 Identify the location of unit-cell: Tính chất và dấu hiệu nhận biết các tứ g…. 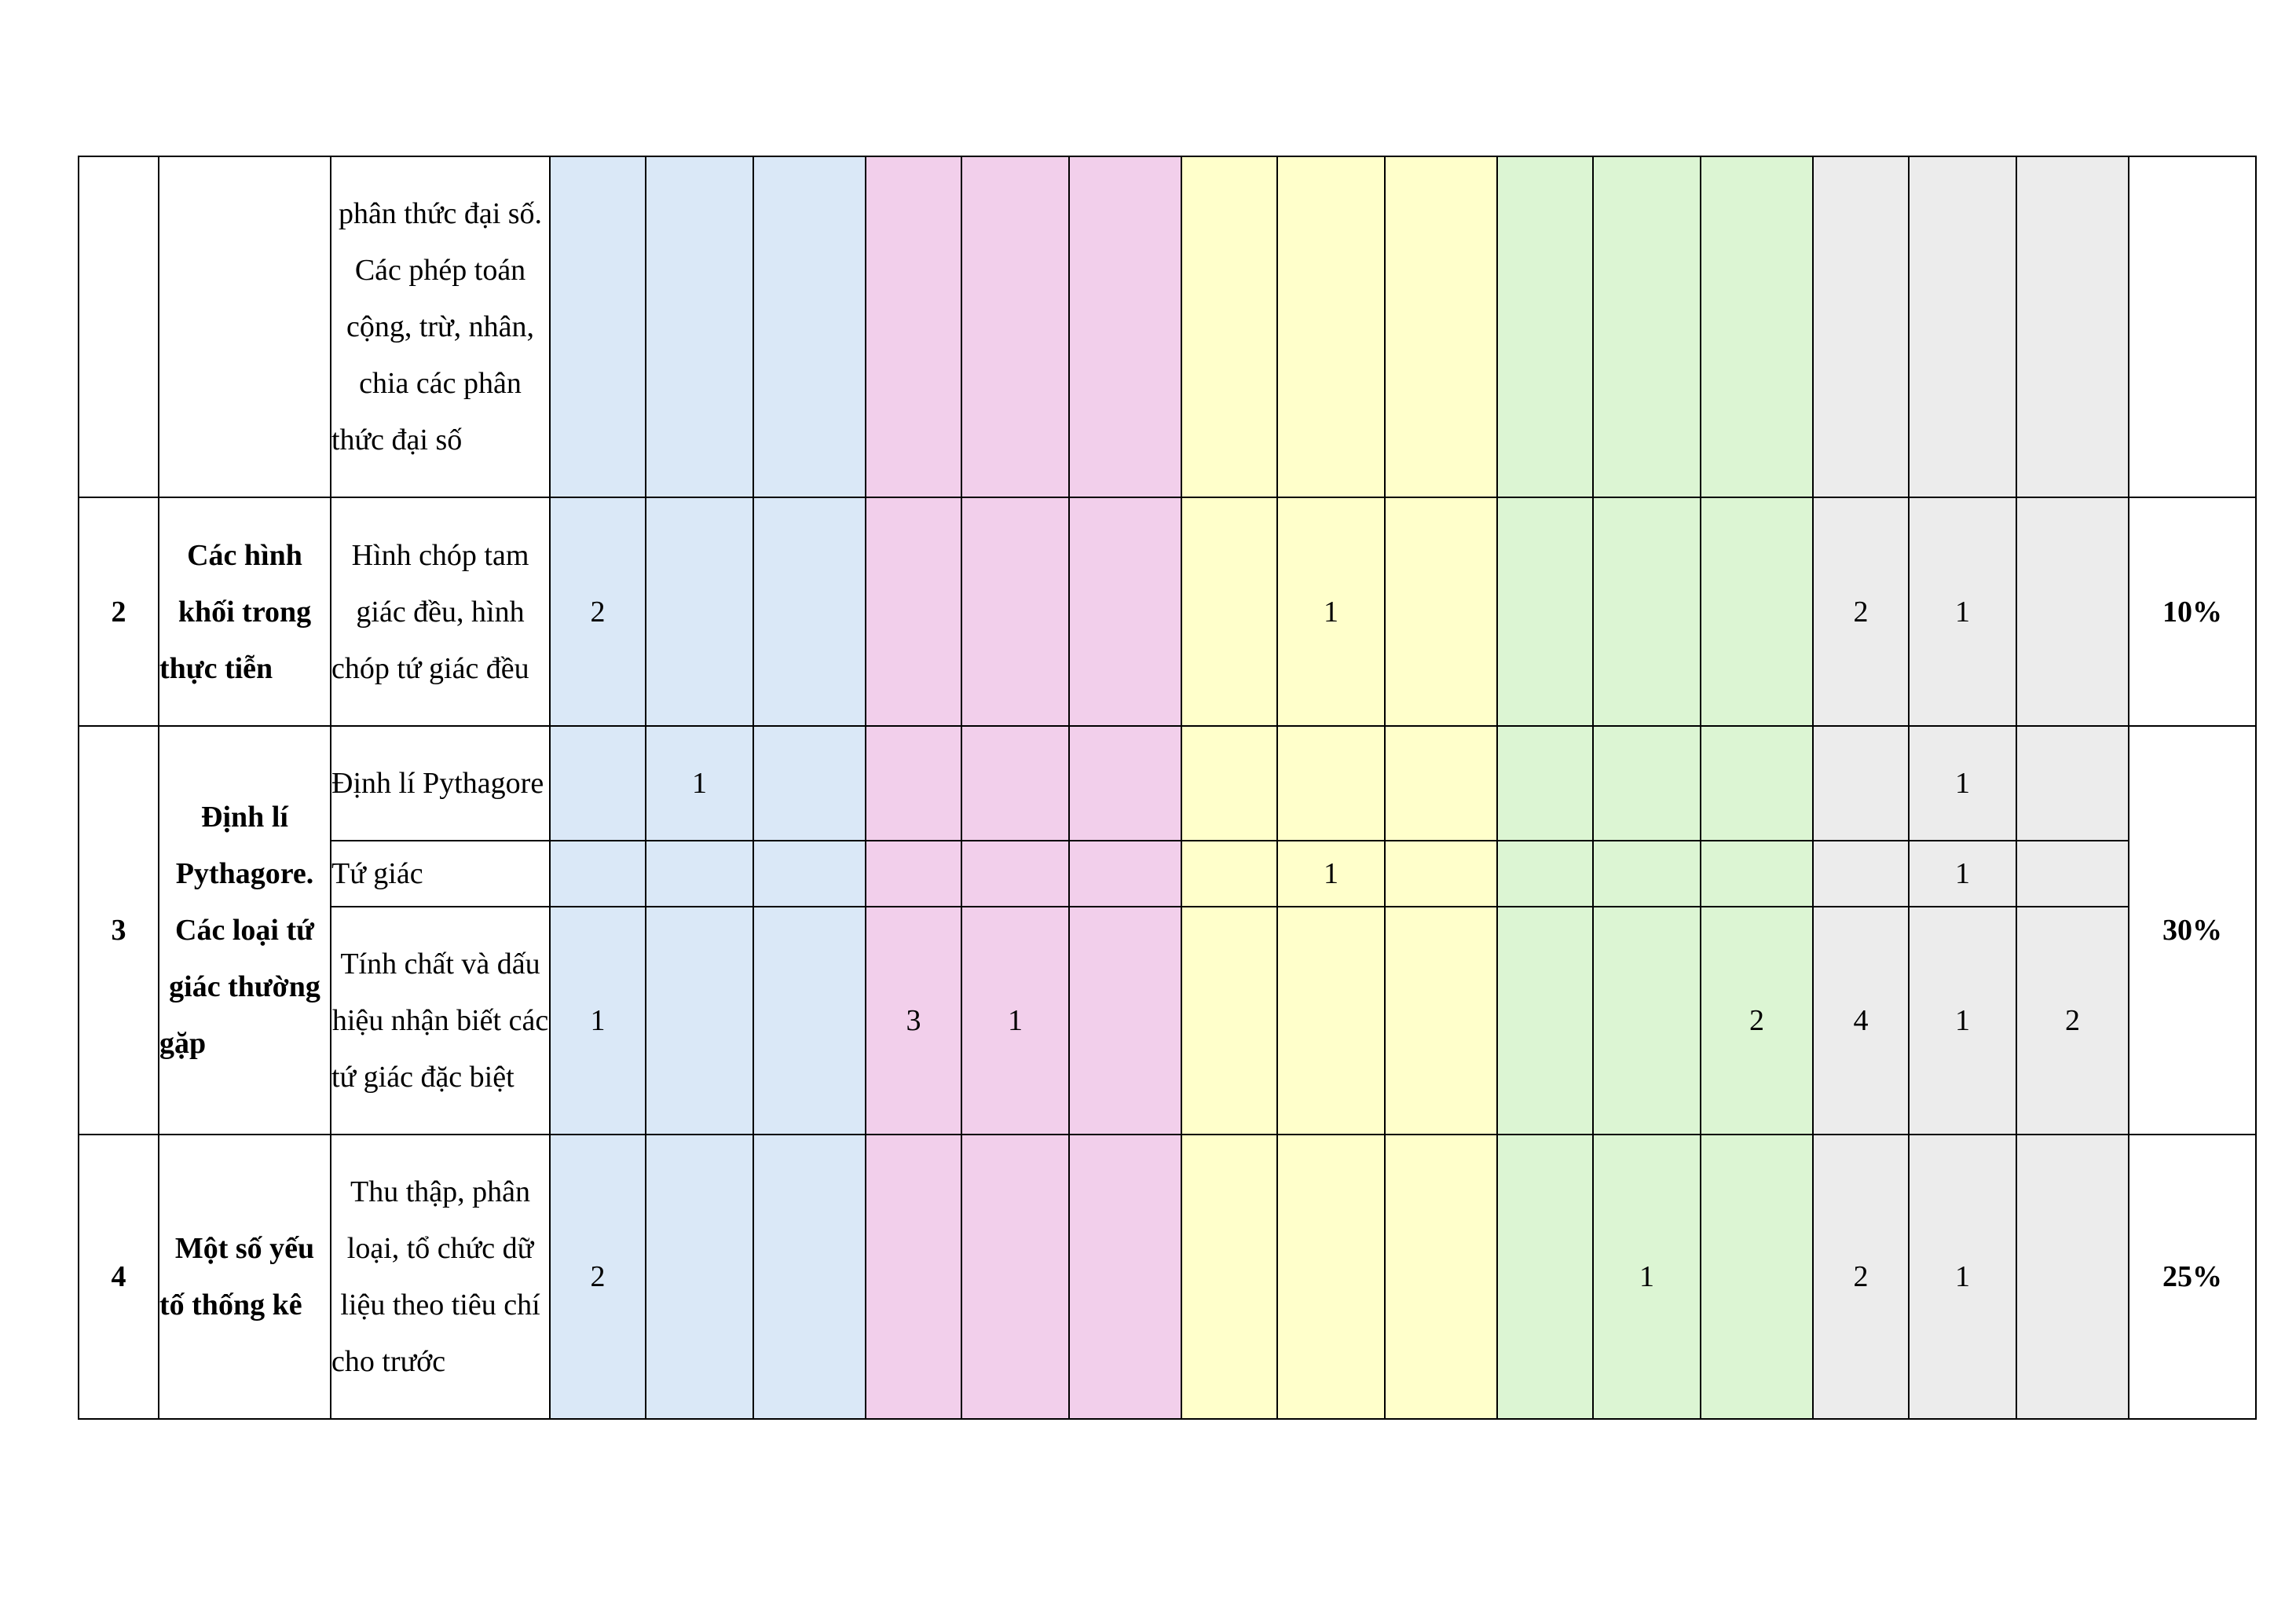
(440, 1021).